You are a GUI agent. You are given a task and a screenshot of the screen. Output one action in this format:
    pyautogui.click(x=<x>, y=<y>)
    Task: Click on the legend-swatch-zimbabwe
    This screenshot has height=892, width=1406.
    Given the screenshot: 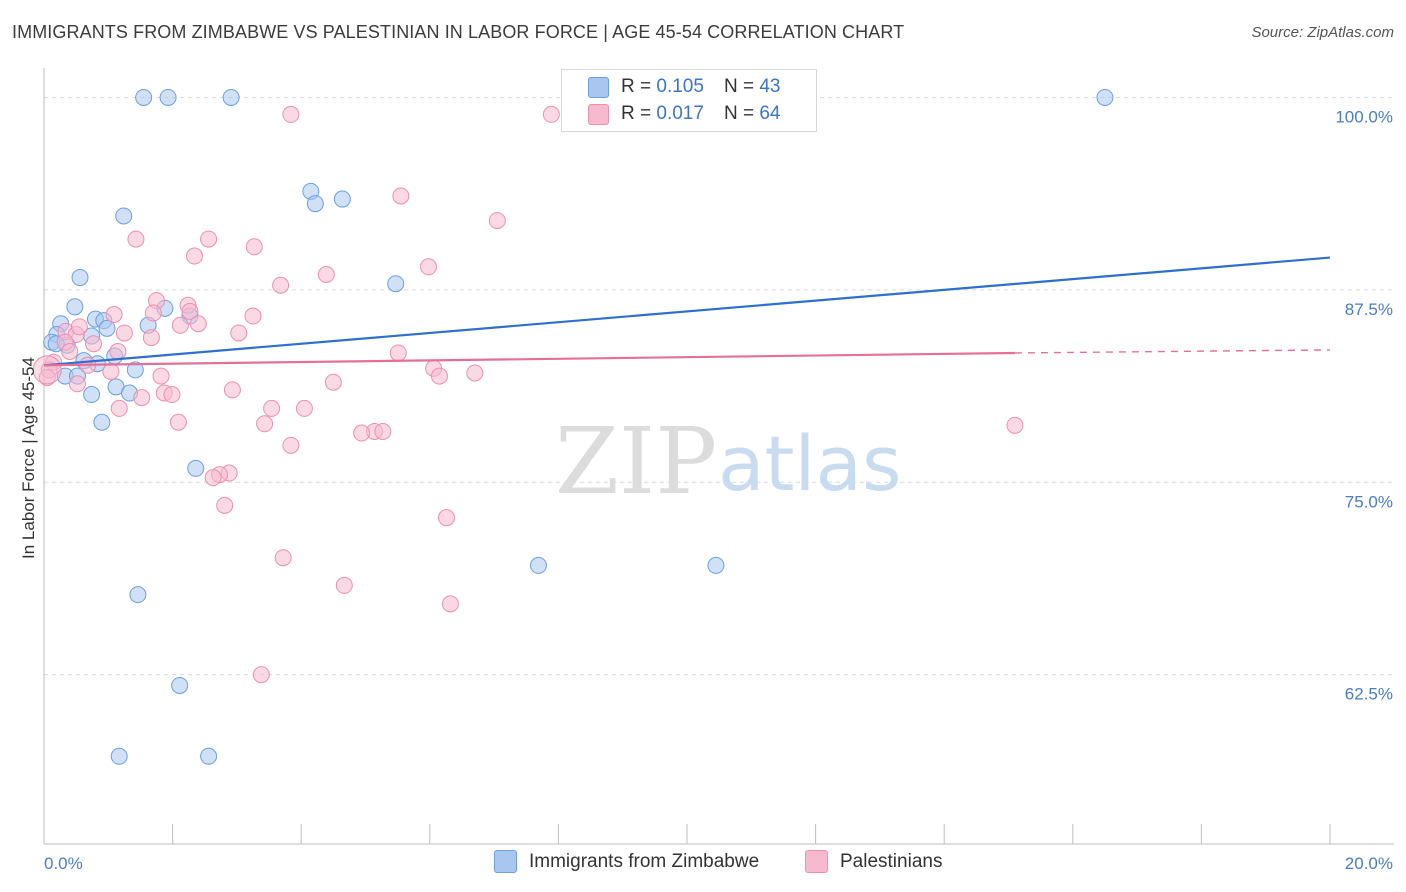 What is the action you would take?
    pyautogui.click(x=505, y=861)
    